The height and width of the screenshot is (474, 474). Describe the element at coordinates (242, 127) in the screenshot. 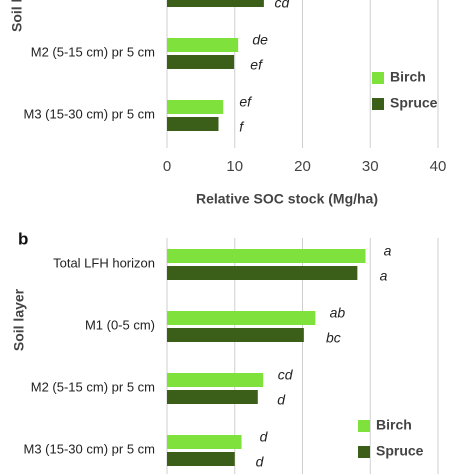

I see `bar-annotation: f` at that location.